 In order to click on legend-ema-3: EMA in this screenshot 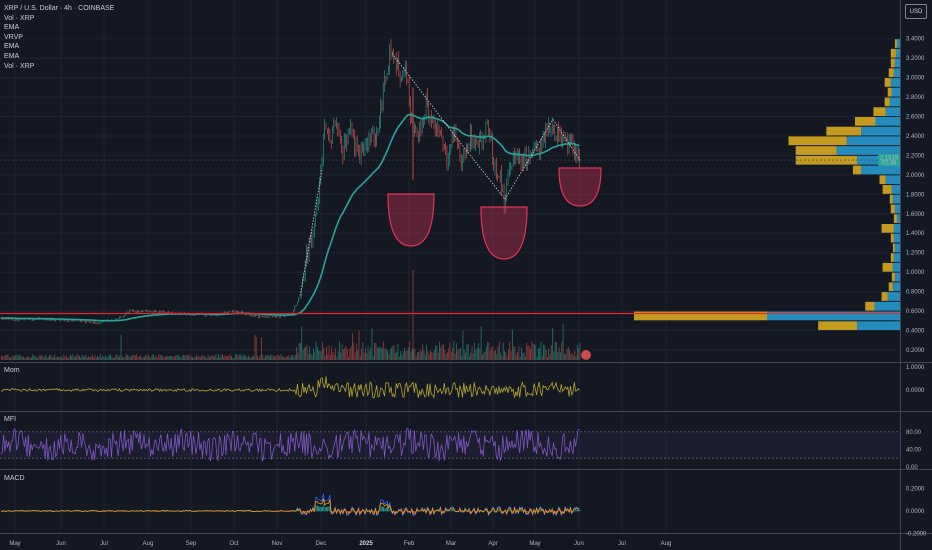, I will do `click(12, 56)`.